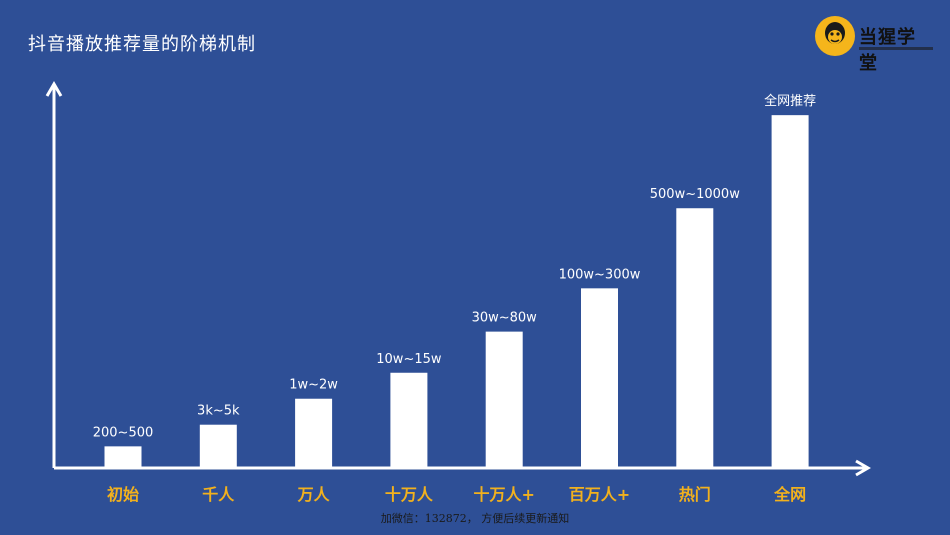  What do you see at coordinates (218, 494) in the screenshot?
I see `category-label: 千人` at bounding box center [218, 494].